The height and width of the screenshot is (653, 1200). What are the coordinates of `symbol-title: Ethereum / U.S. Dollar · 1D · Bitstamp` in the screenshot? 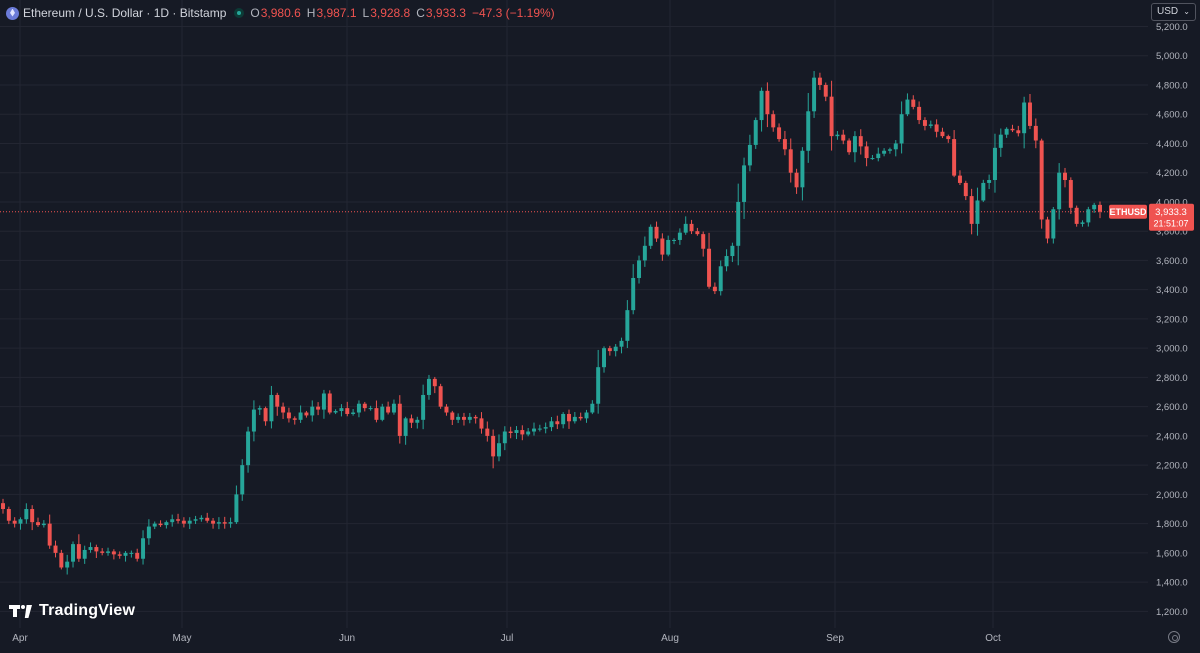 It's located at (125, 13).